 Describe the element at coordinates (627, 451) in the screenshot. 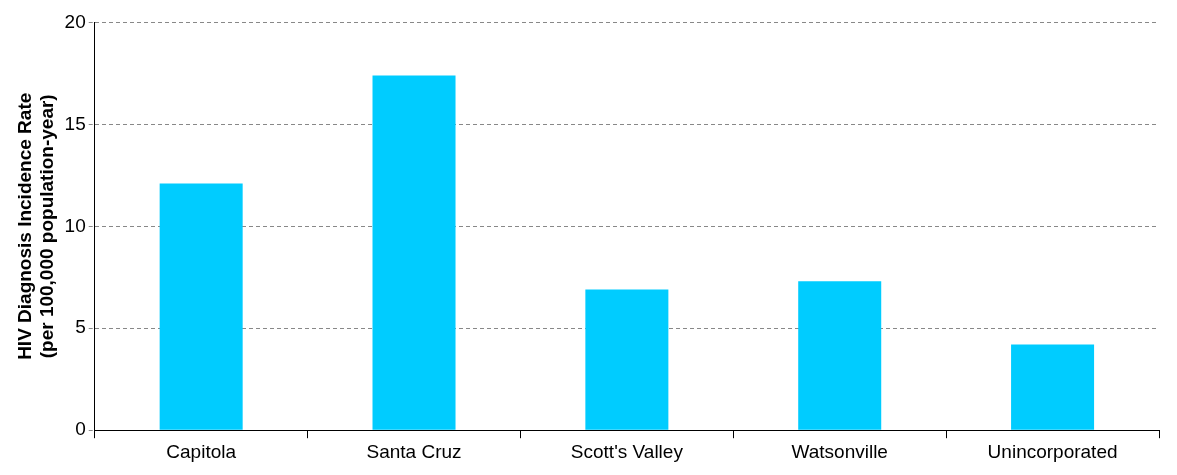

I see `x-tick-label: Scott's Valley` at that location.